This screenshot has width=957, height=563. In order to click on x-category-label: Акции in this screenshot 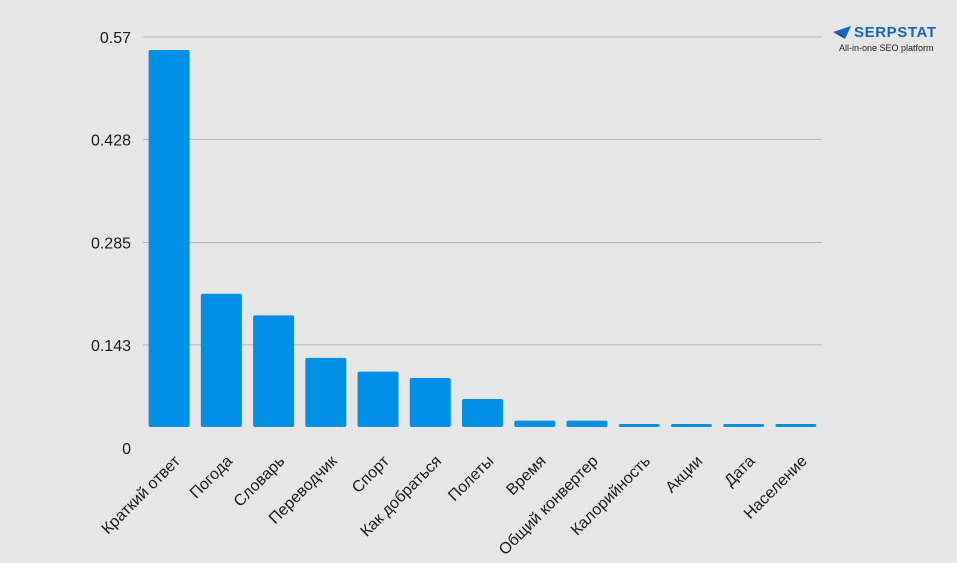, I will do `click(685, 475)`.